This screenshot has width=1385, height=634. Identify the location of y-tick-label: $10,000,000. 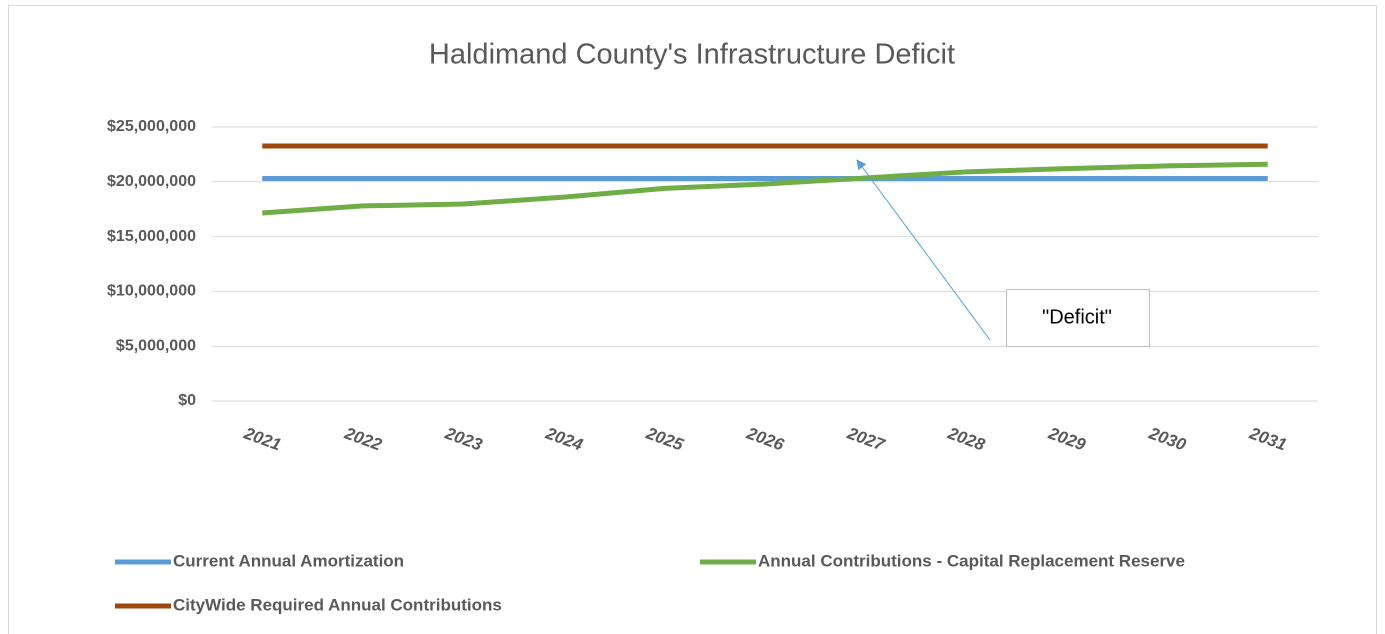
(151, 291).